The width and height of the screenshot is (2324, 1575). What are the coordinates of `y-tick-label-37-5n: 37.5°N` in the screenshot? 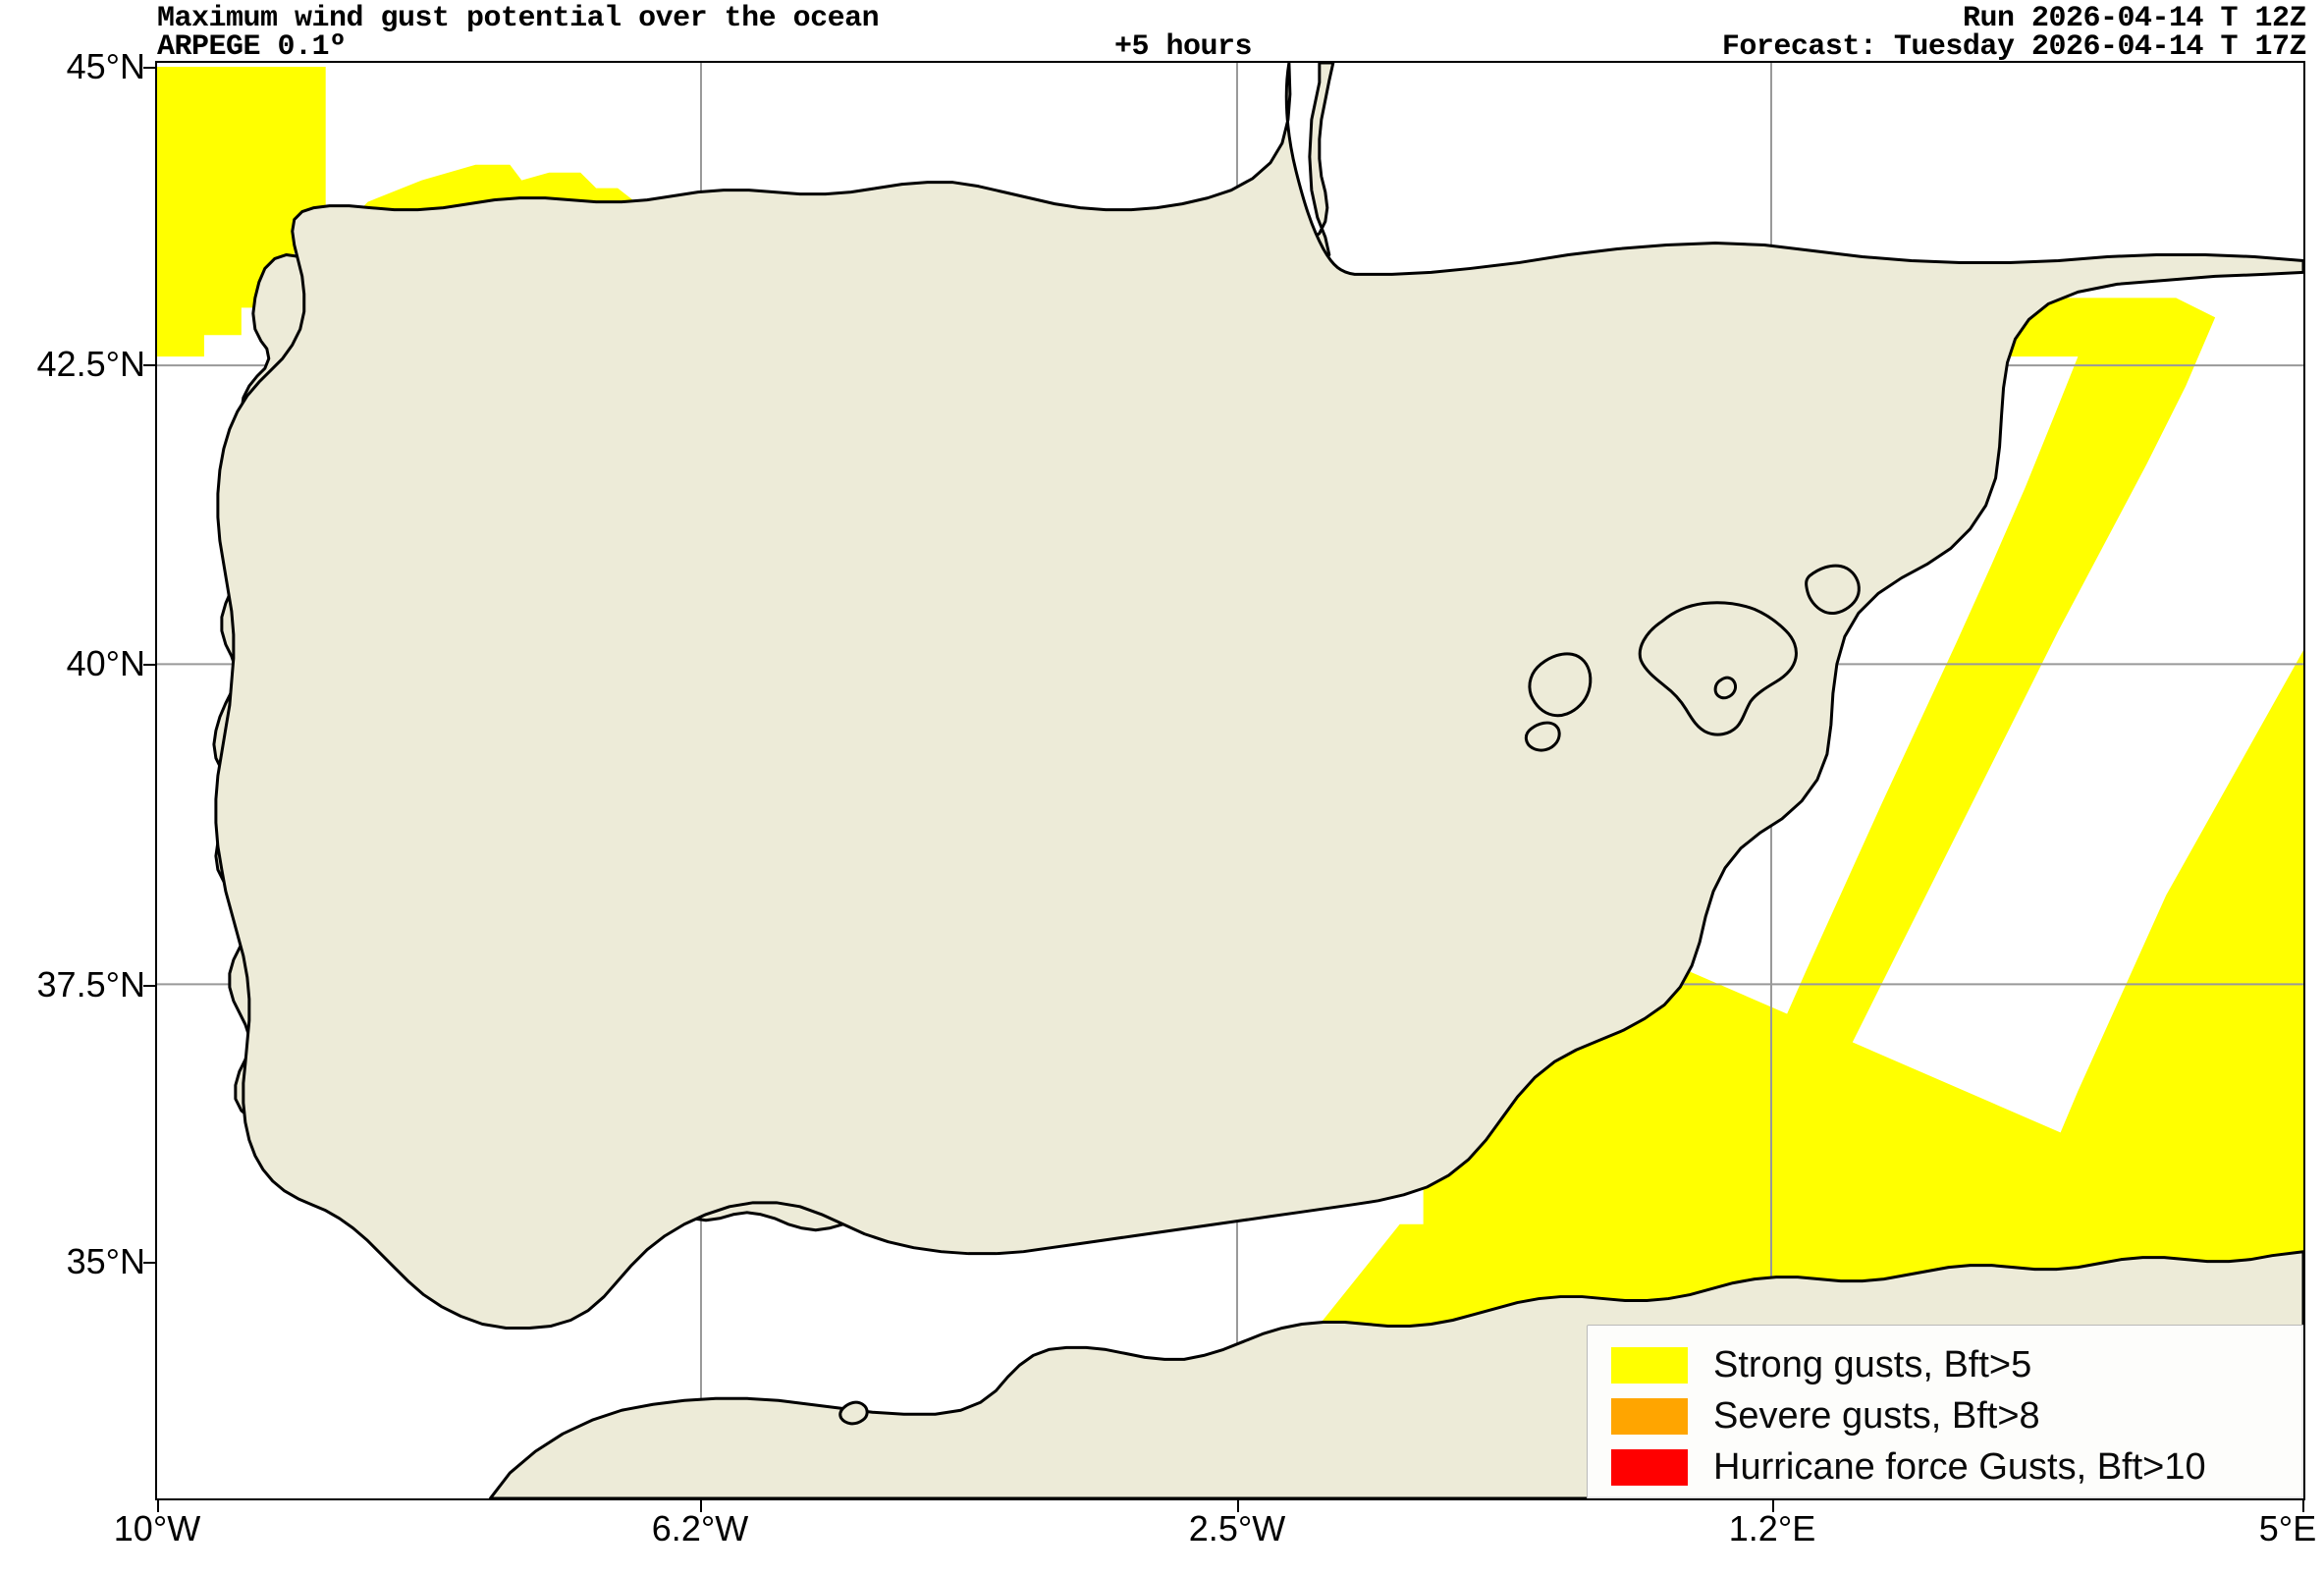 It's located at (90, 984).